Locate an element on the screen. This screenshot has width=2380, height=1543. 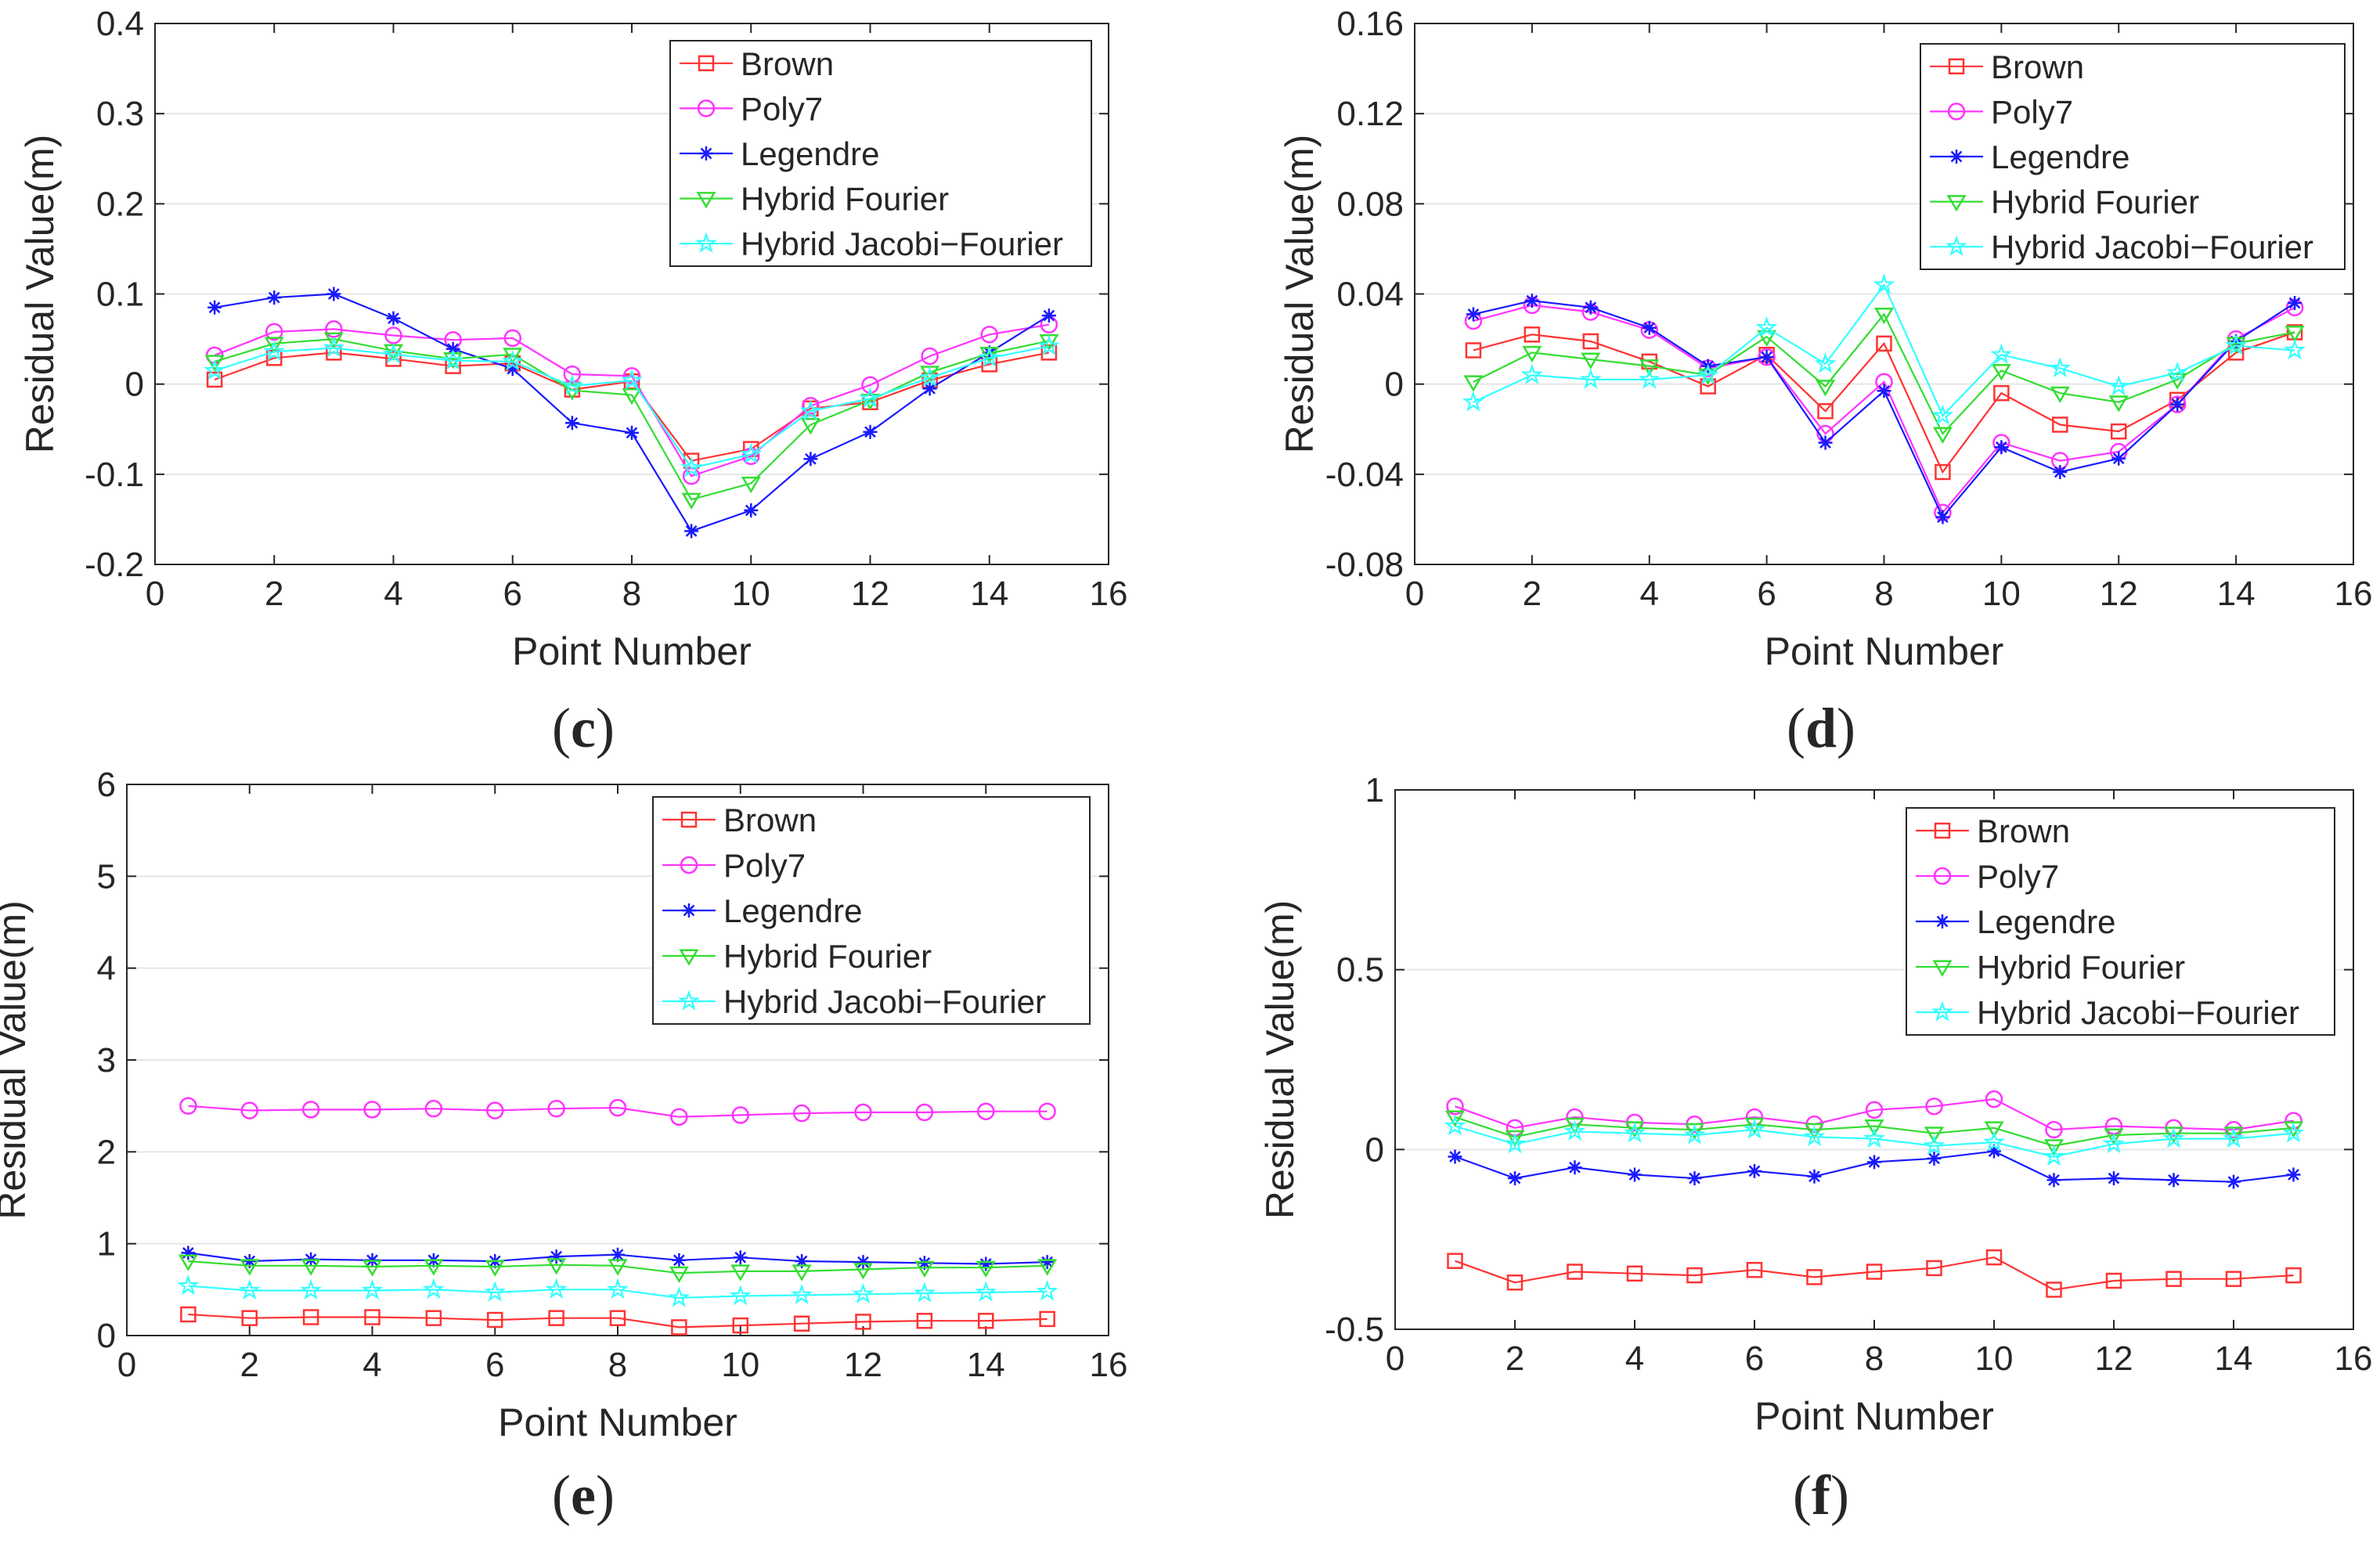
y-tick-label: -0.2 is located at coordinates (114, 565).